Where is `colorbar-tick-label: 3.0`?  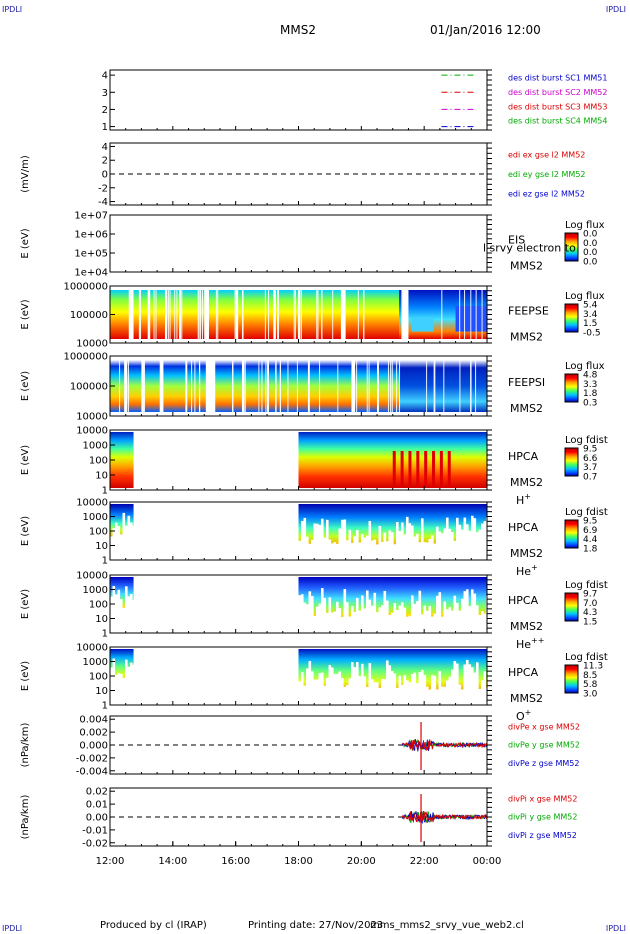 colorbar-tick-label: 3.0 is located at coordinates (590, 695).